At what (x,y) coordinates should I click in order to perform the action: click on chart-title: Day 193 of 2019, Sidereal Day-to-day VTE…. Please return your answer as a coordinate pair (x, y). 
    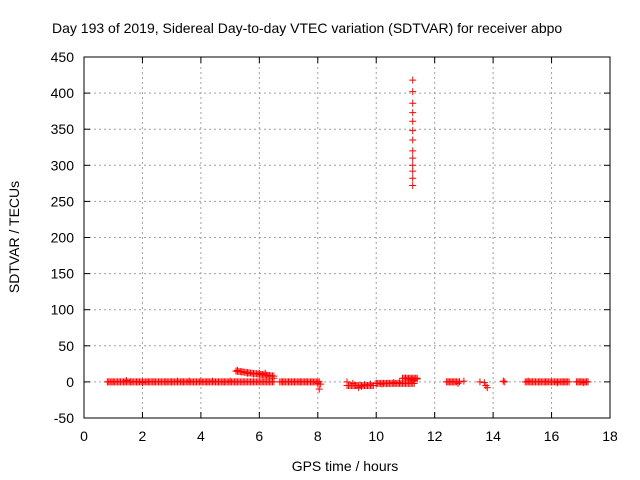
    Looking at the image, I should click on (307, 28).